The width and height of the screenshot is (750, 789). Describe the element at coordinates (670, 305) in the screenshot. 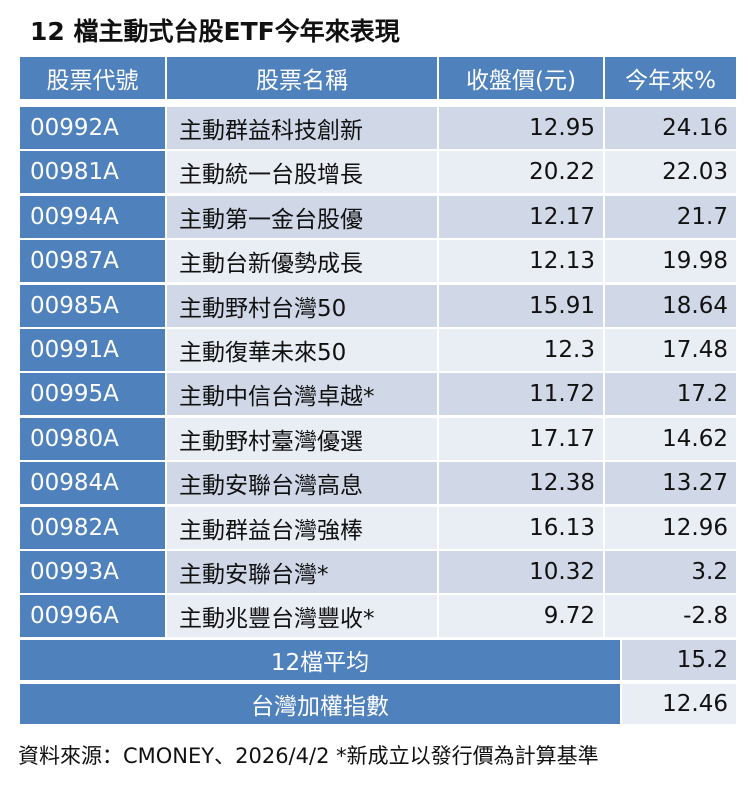

I see `ytd-cell: 18.64` at that location.